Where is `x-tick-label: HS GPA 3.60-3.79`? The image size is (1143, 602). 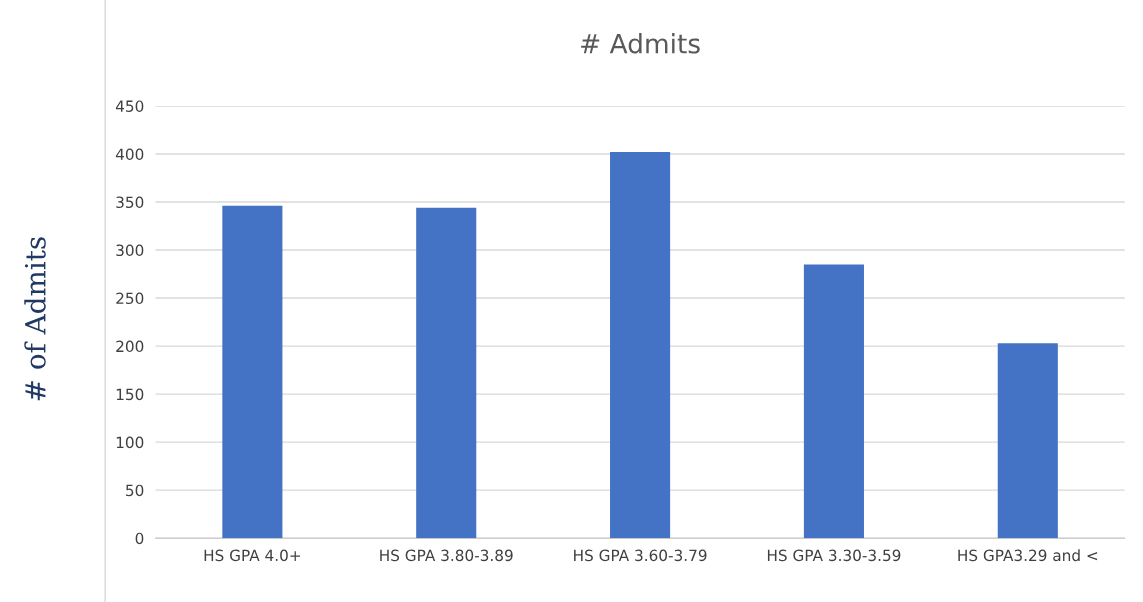
x-tick-label: HS GPA 3.60-3.79 is located at coordinates (640, 555).